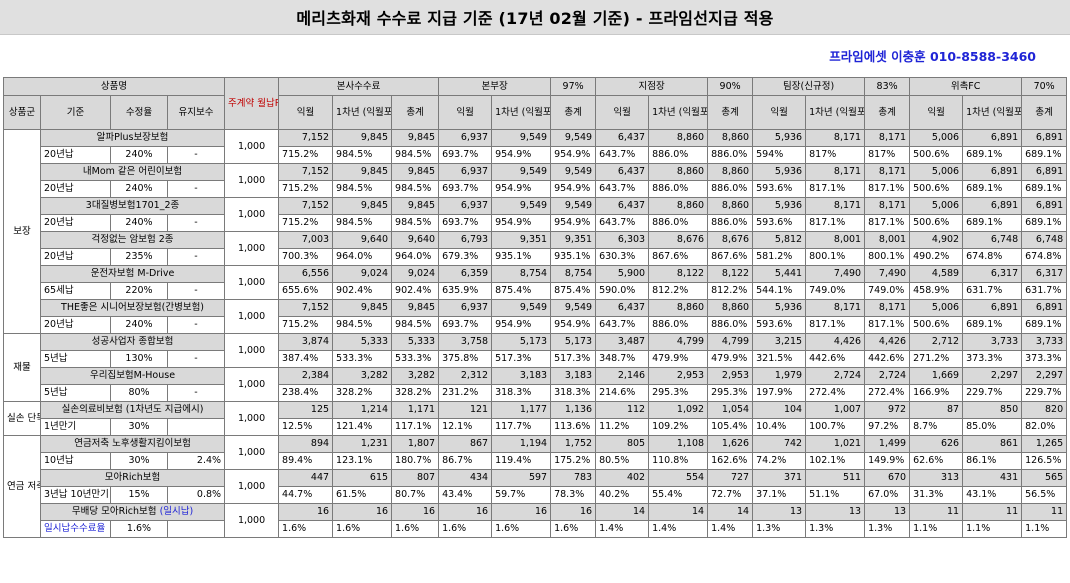 The image size is (1070, 583). Describe the element at coordinates (730, 461) in the screenshot. I see `commission-percent: 162.6%` at that location.